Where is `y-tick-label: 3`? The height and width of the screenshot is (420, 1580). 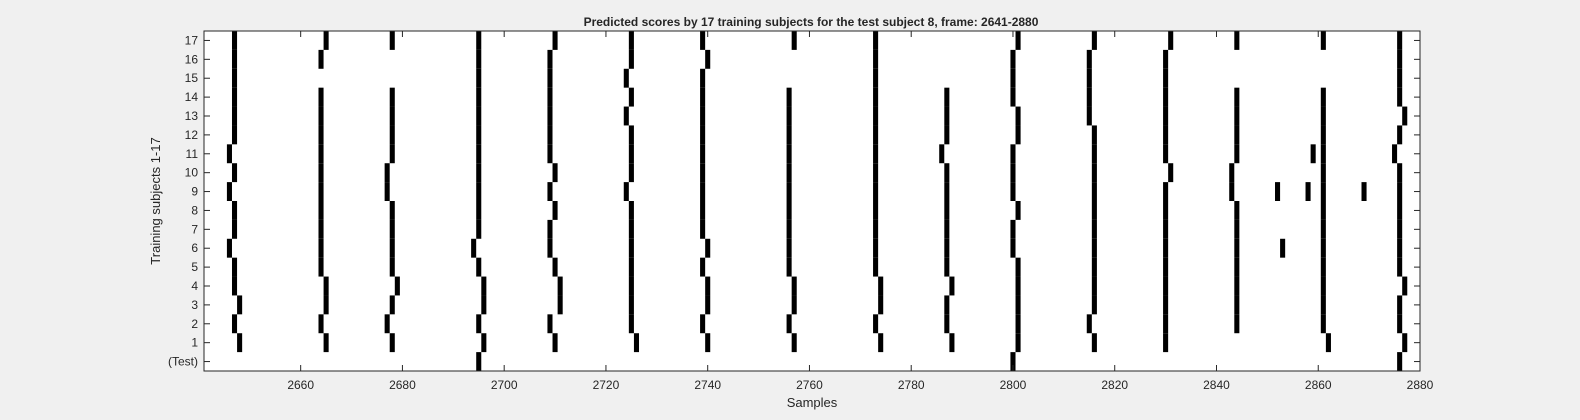 y-tick-label: 3 is located at coordinates (194, 305).